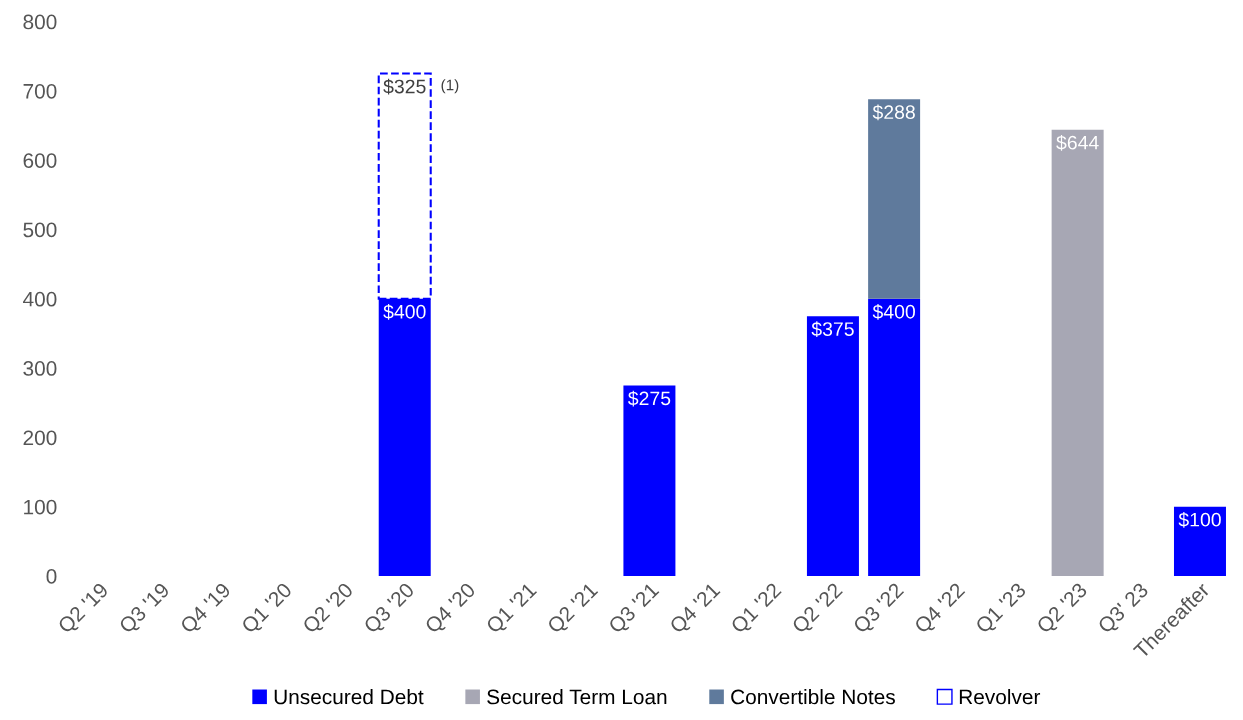 The image size is (1243, 720). What do you see at coordinates (40, 438) in the screenshot?
I see `y-tick-label: 200` at bounding box center [40, 438].